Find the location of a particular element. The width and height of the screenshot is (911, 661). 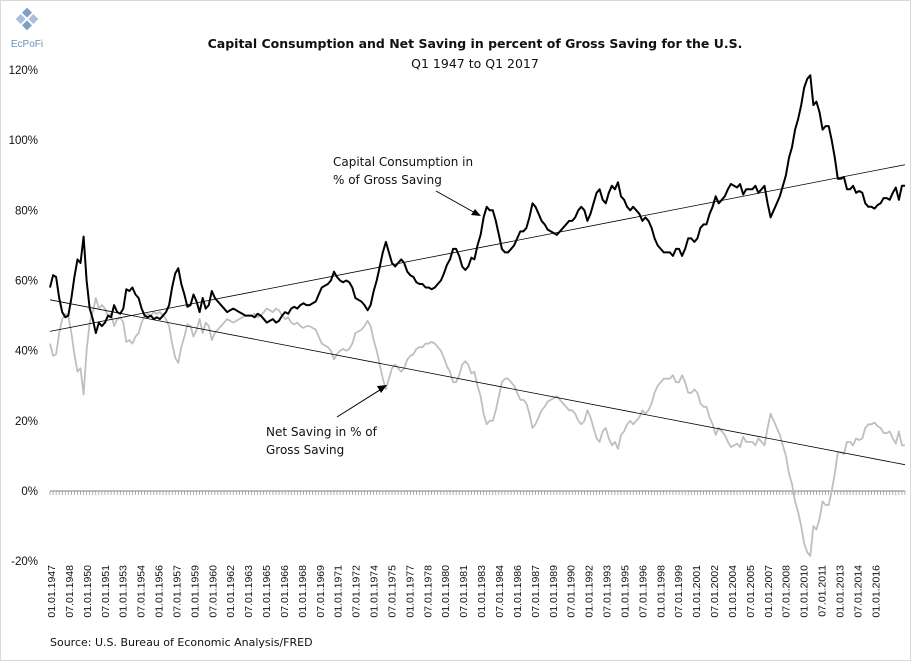

x-tick-label: 01.01.1974 is located at coordinates (375, 591).